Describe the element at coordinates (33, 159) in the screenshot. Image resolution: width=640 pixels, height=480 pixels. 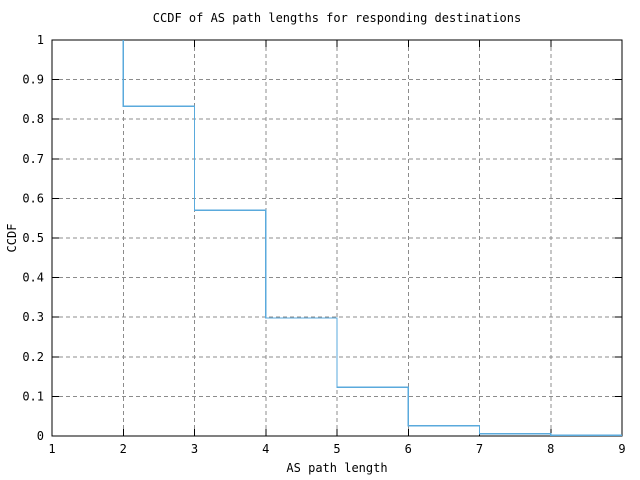
I see `y-tick-label: 0.7` at that location.